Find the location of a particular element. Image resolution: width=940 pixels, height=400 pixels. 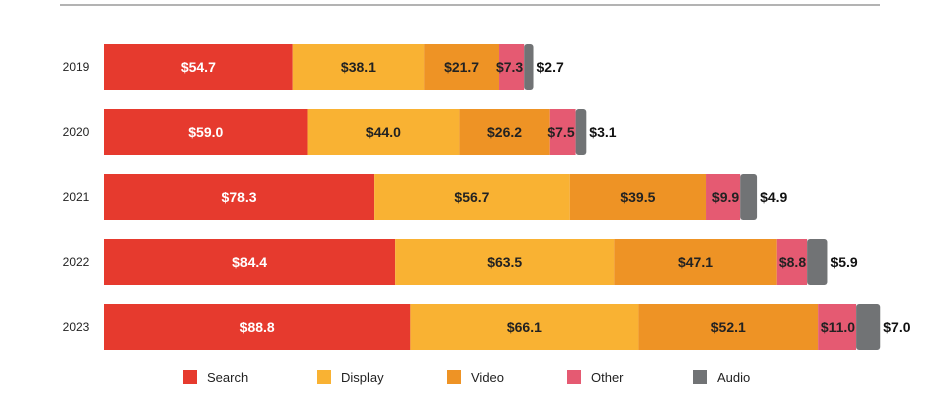

bar-other-2020 is located at coordinates (562, 132).